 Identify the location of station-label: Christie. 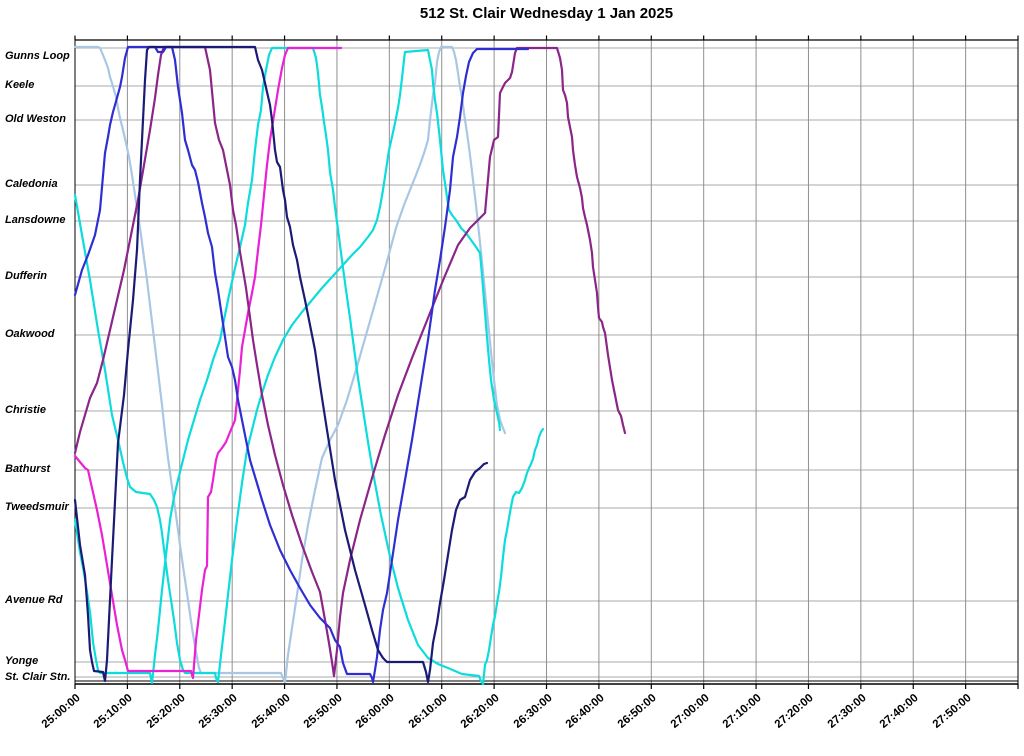
(25, 410).